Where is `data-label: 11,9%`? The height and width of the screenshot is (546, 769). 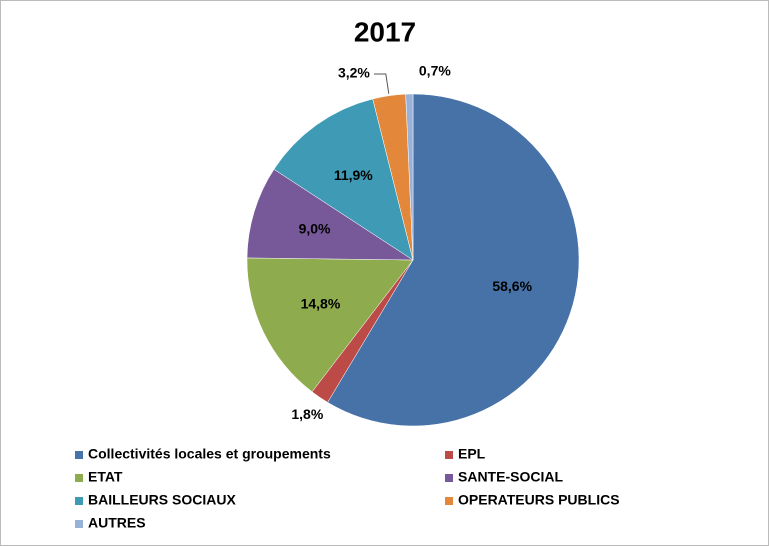 data-label: 11,9% is located at coordinates (353, 175).